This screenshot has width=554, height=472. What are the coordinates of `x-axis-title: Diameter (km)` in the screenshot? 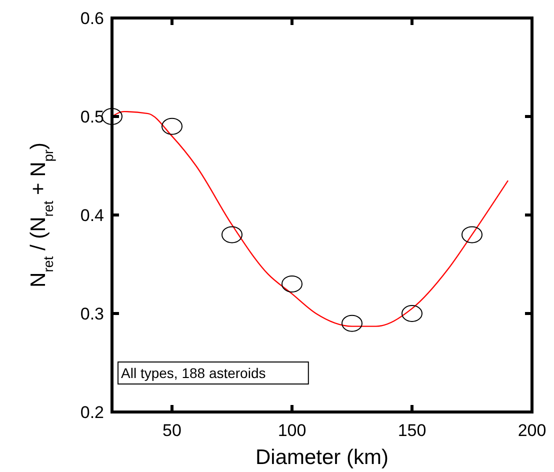 It's located at (322, 457).